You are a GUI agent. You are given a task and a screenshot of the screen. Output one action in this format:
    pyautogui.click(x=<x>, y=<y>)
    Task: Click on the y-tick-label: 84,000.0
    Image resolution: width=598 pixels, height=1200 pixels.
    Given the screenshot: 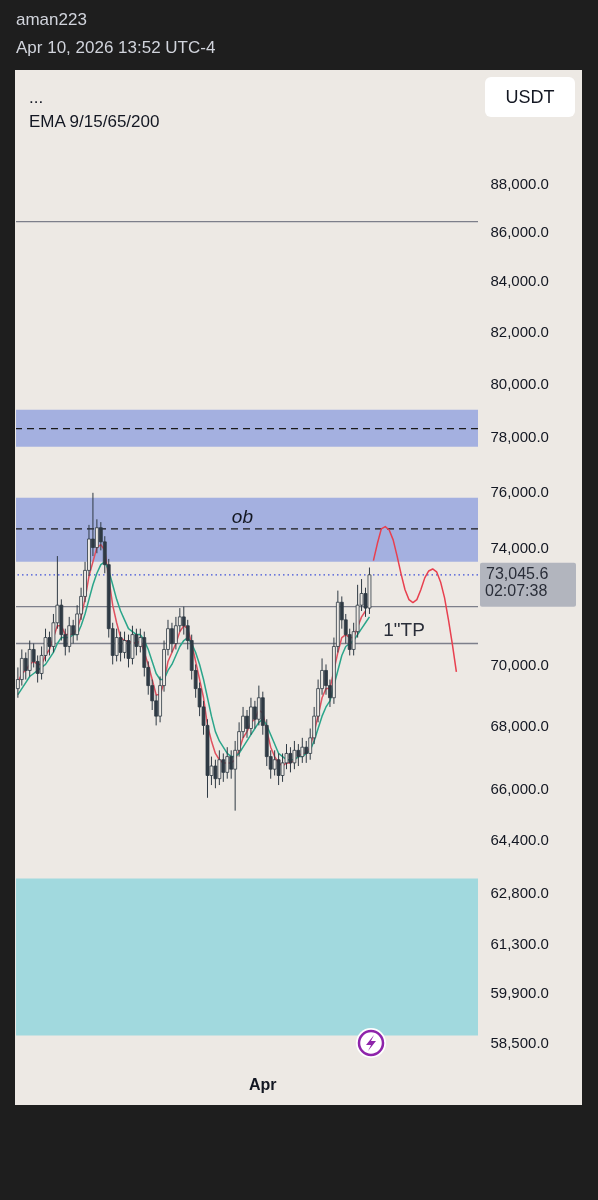 What is the action you would take?
    pyautogui.click(x=519, y=281)
    